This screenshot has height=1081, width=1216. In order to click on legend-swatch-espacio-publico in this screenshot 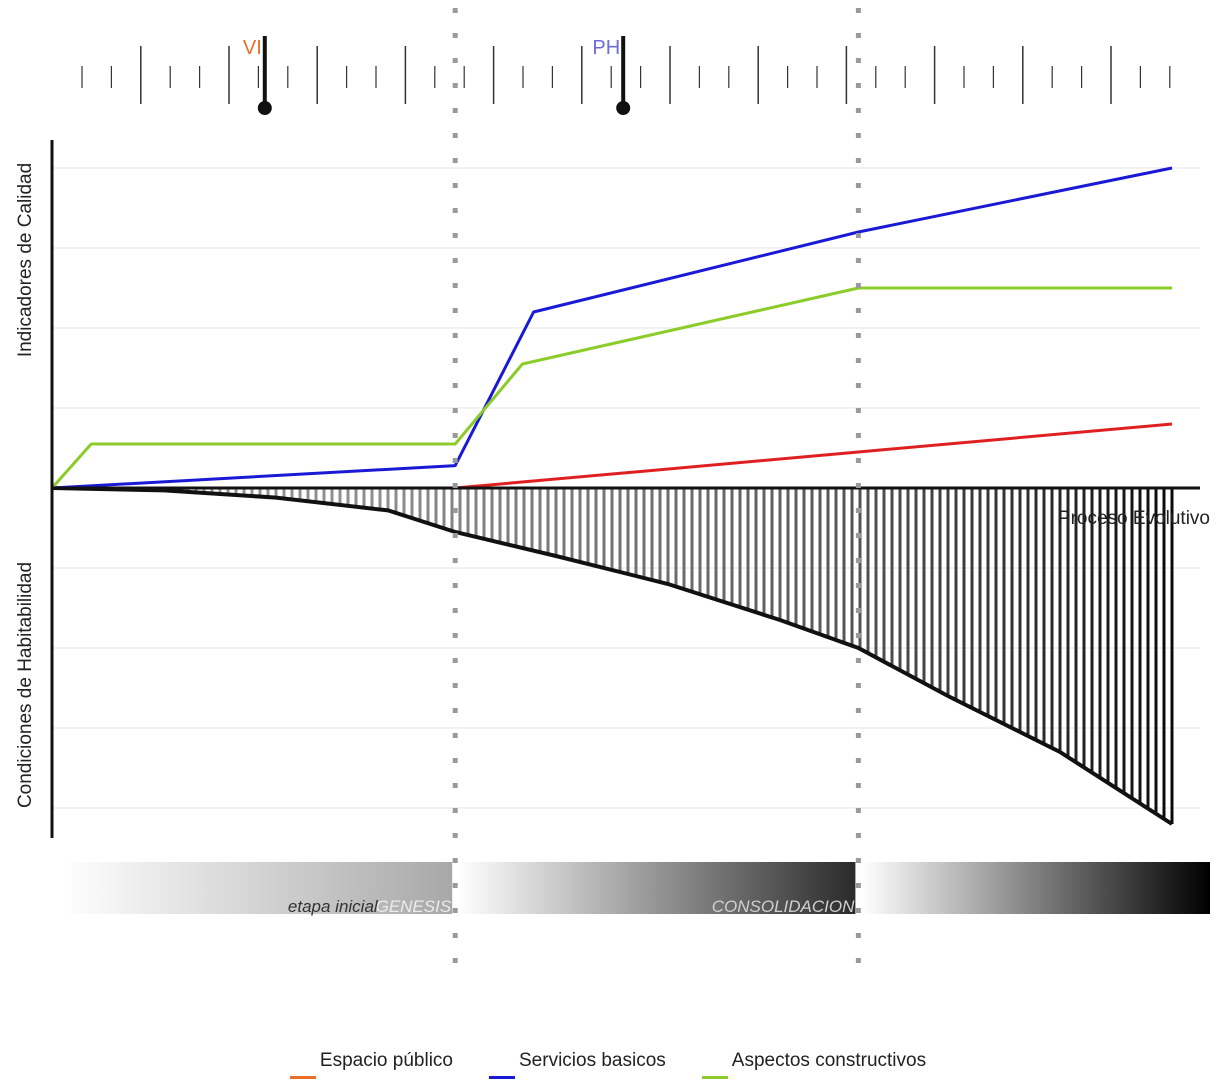, I will do `click(302, 1077)`.